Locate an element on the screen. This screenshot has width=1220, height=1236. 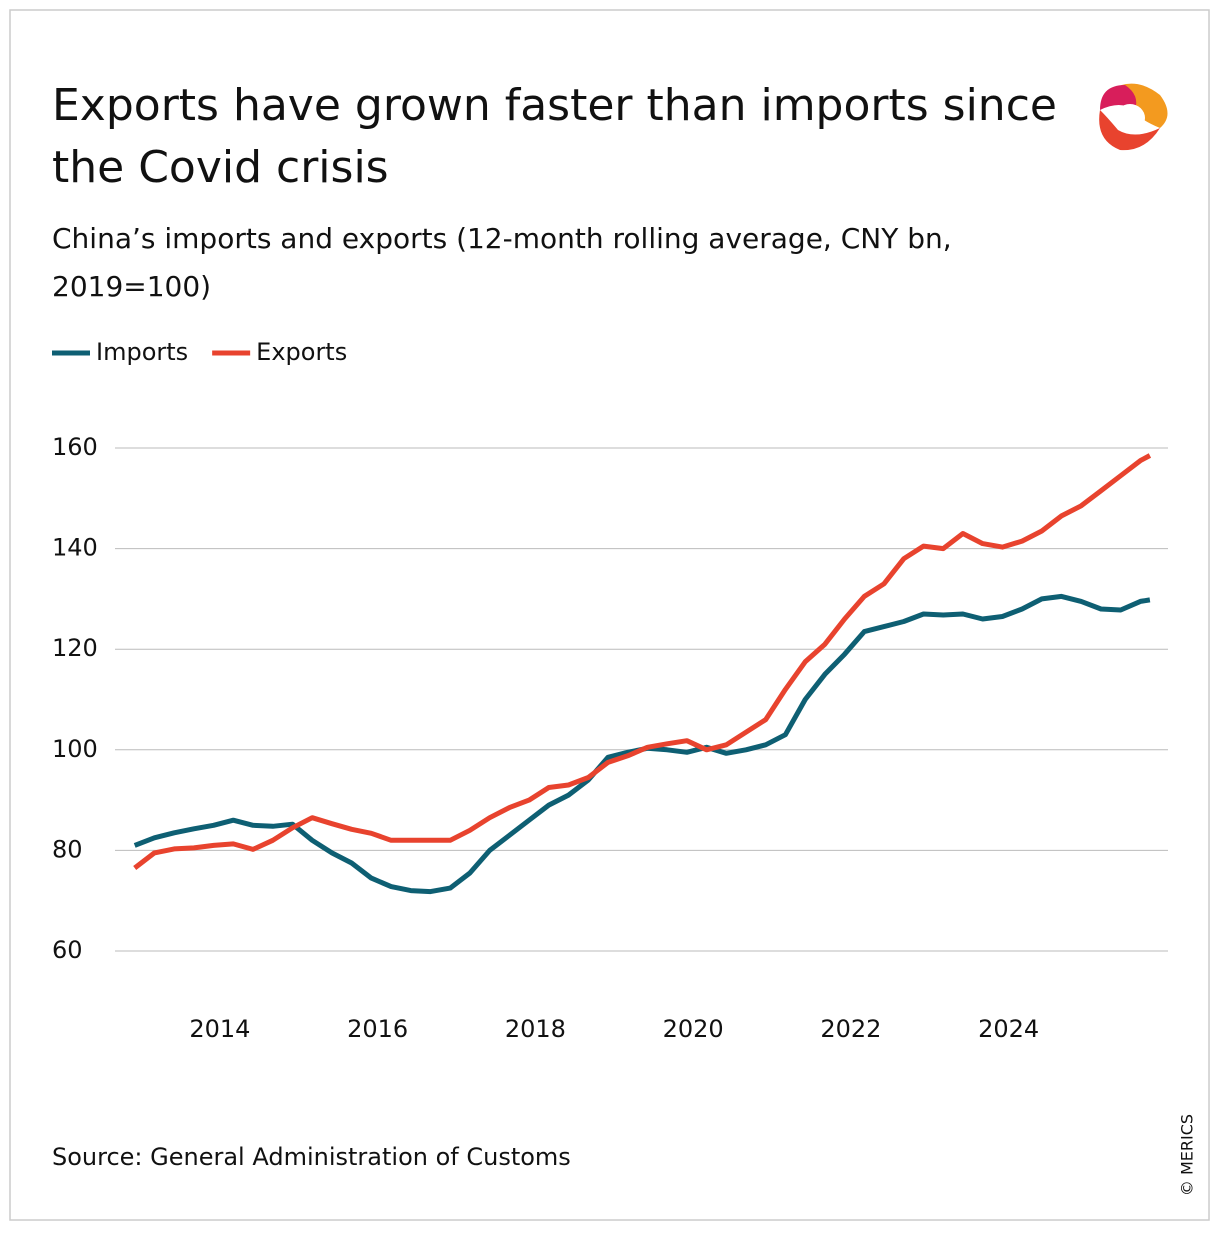
x-tick-label: 2024 is located at coordinates (1008, 1029).